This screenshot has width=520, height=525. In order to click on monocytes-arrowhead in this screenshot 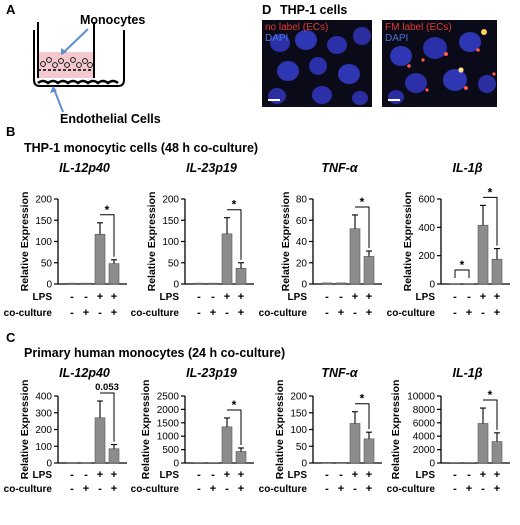, I will do `click(64, 51)`.